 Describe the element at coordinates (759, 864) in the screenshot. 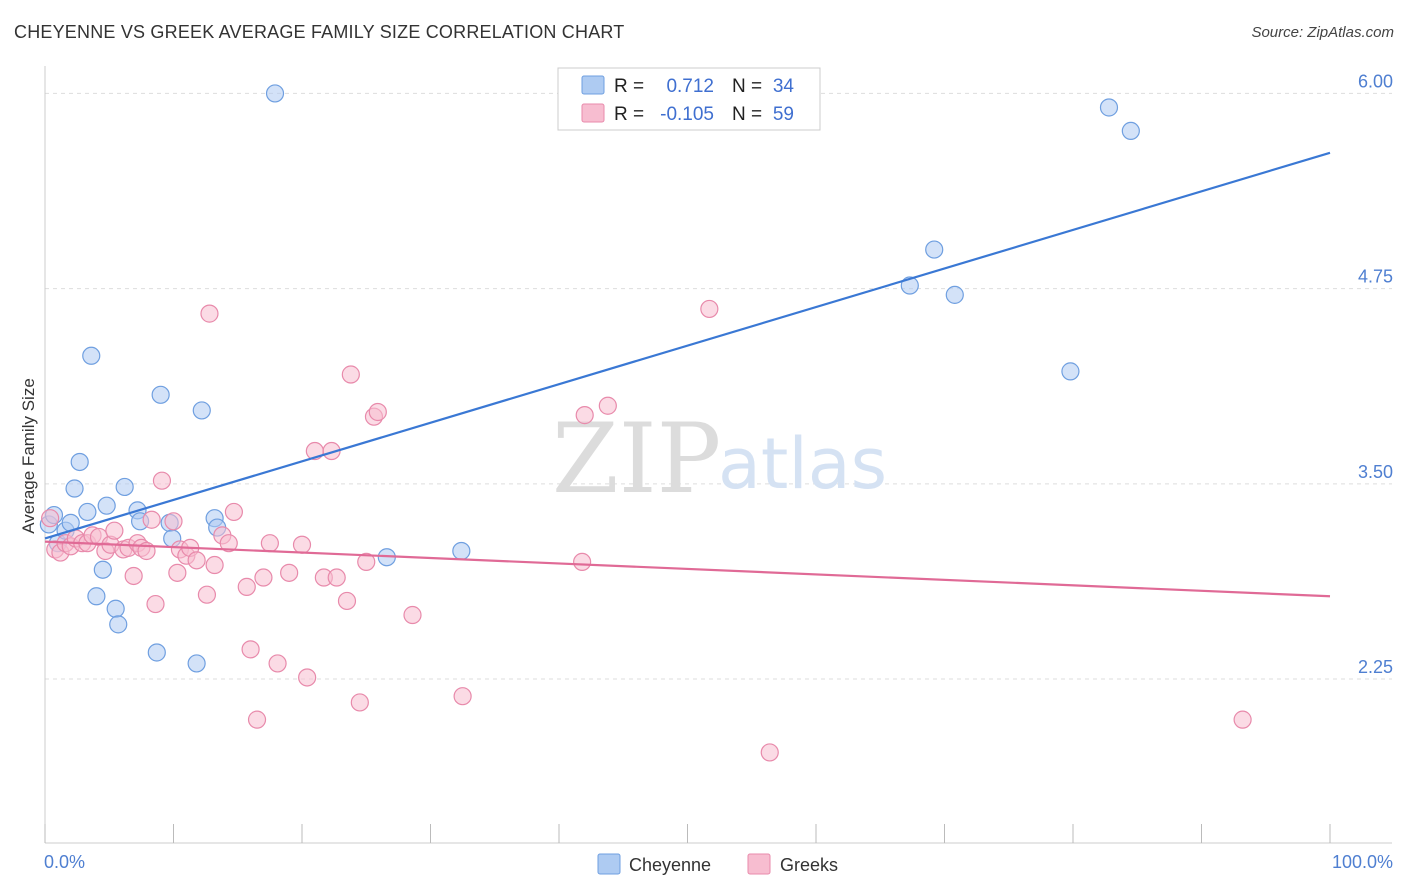

I see `bottom-legend-swatch-greeks` at that location.